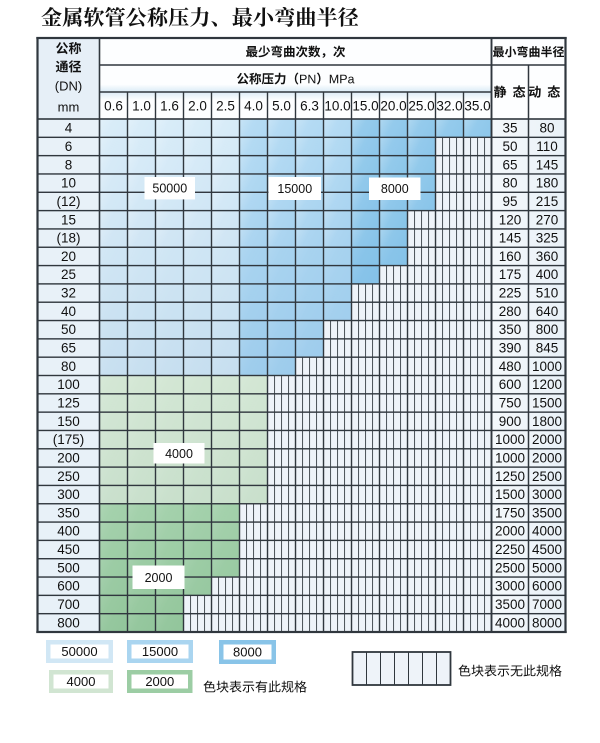  What do you see at coordinates (510, 549) in the screenshot?
I see `svg-text: 2250` at bounding box center [510, 549].